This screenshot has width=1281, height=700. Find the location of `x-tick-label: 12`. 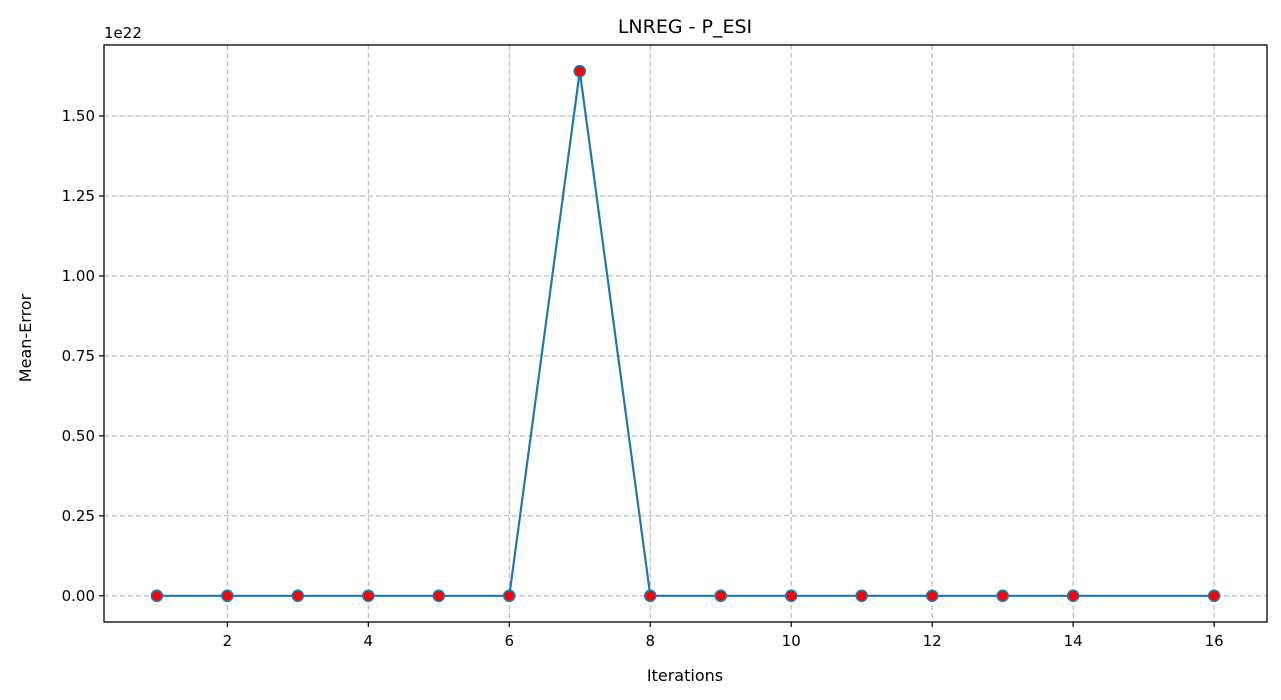

x-tick-label: 12 is located at coordinates (932, 641).